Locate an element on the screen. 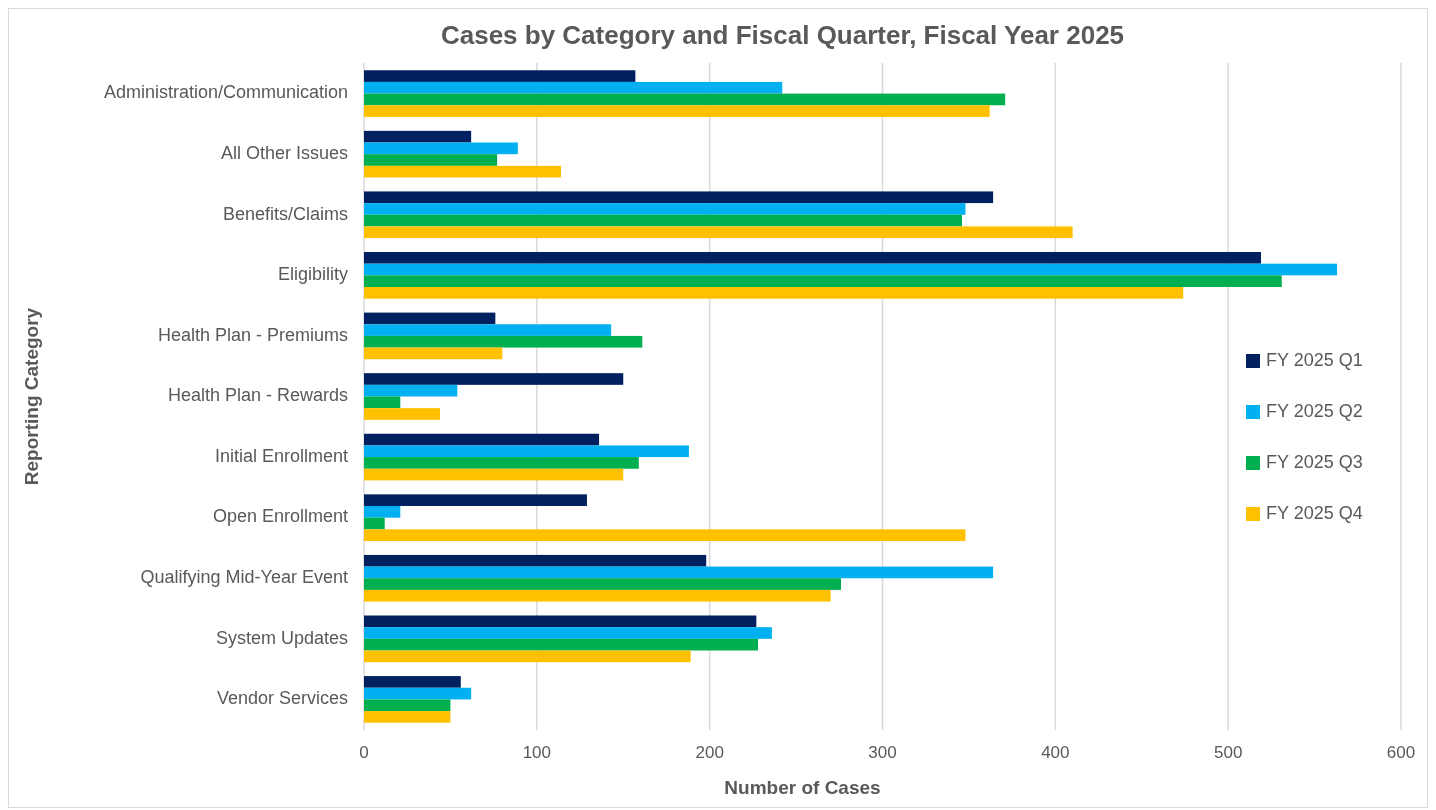  legend-label: FY 2025 Q4 is located at coordinates (1314, 512).